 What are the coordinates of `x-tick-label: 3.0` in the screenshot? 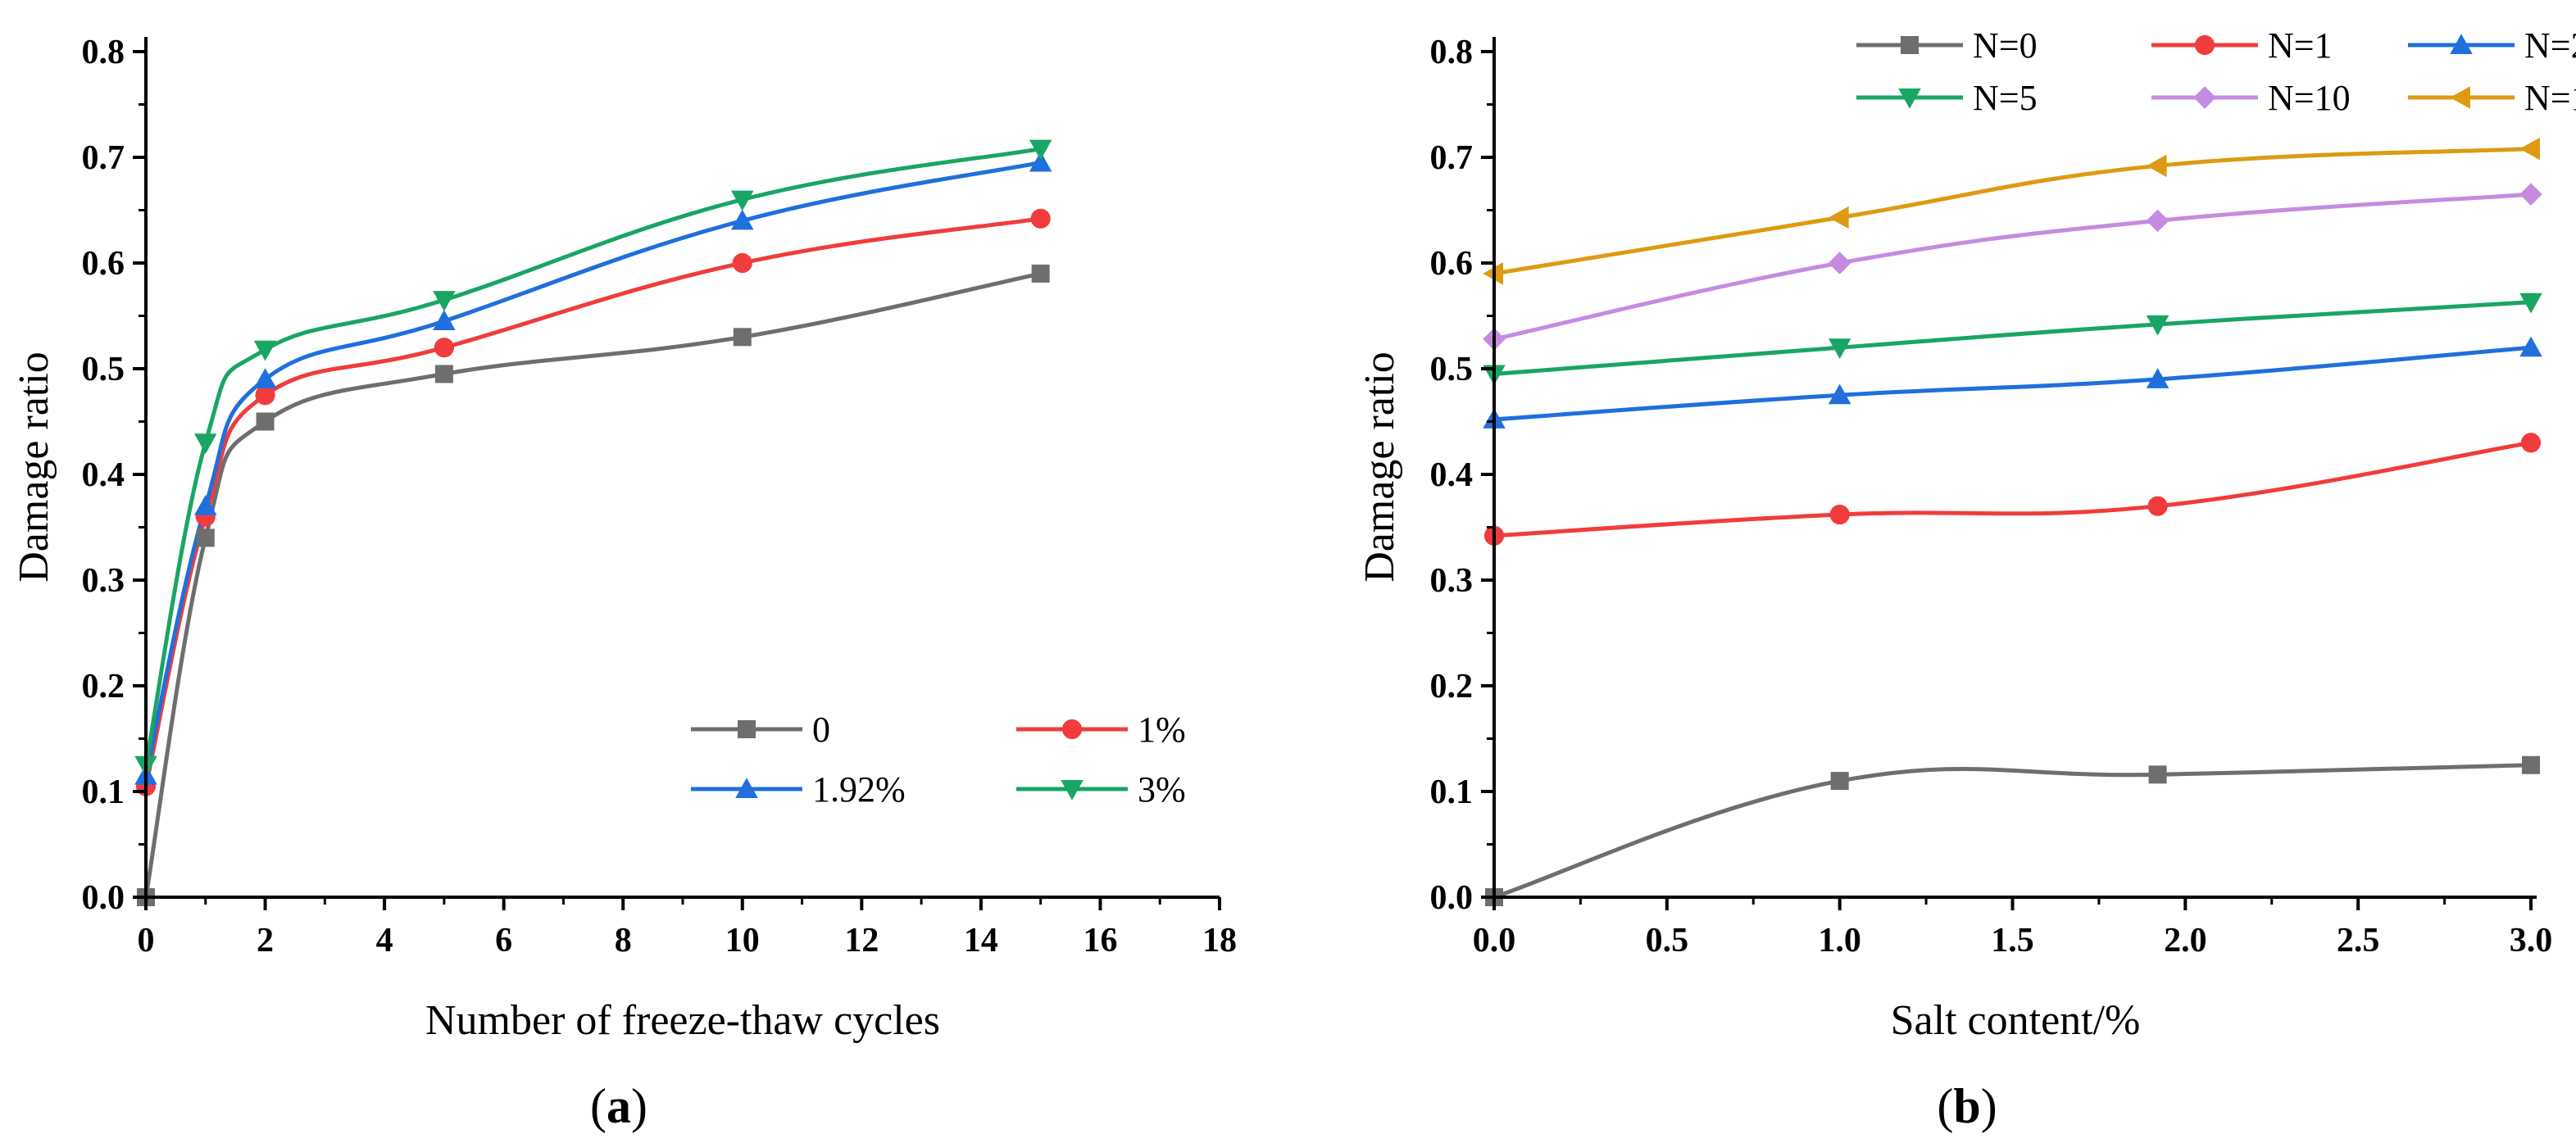 It's located at (2531, 941).